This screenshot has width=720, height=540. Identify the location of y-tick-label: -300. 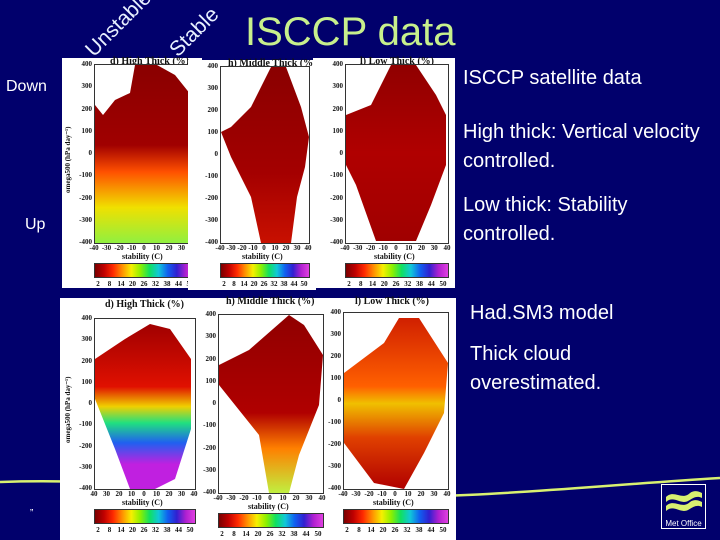
(211, 220).